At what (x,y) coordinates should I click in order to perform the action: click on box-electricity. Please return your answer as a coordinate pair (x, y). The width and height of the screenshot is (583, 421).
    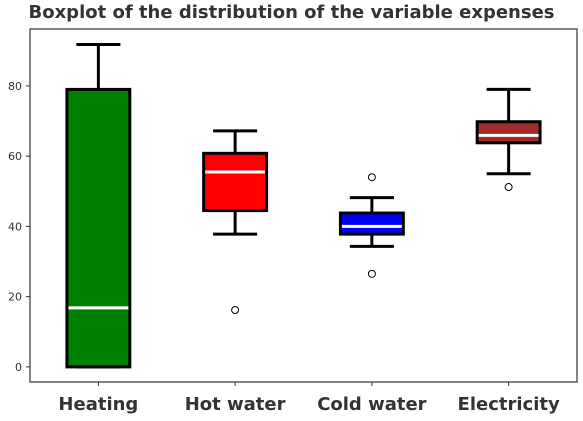
    Looking at the image, I should click on (508, 139).